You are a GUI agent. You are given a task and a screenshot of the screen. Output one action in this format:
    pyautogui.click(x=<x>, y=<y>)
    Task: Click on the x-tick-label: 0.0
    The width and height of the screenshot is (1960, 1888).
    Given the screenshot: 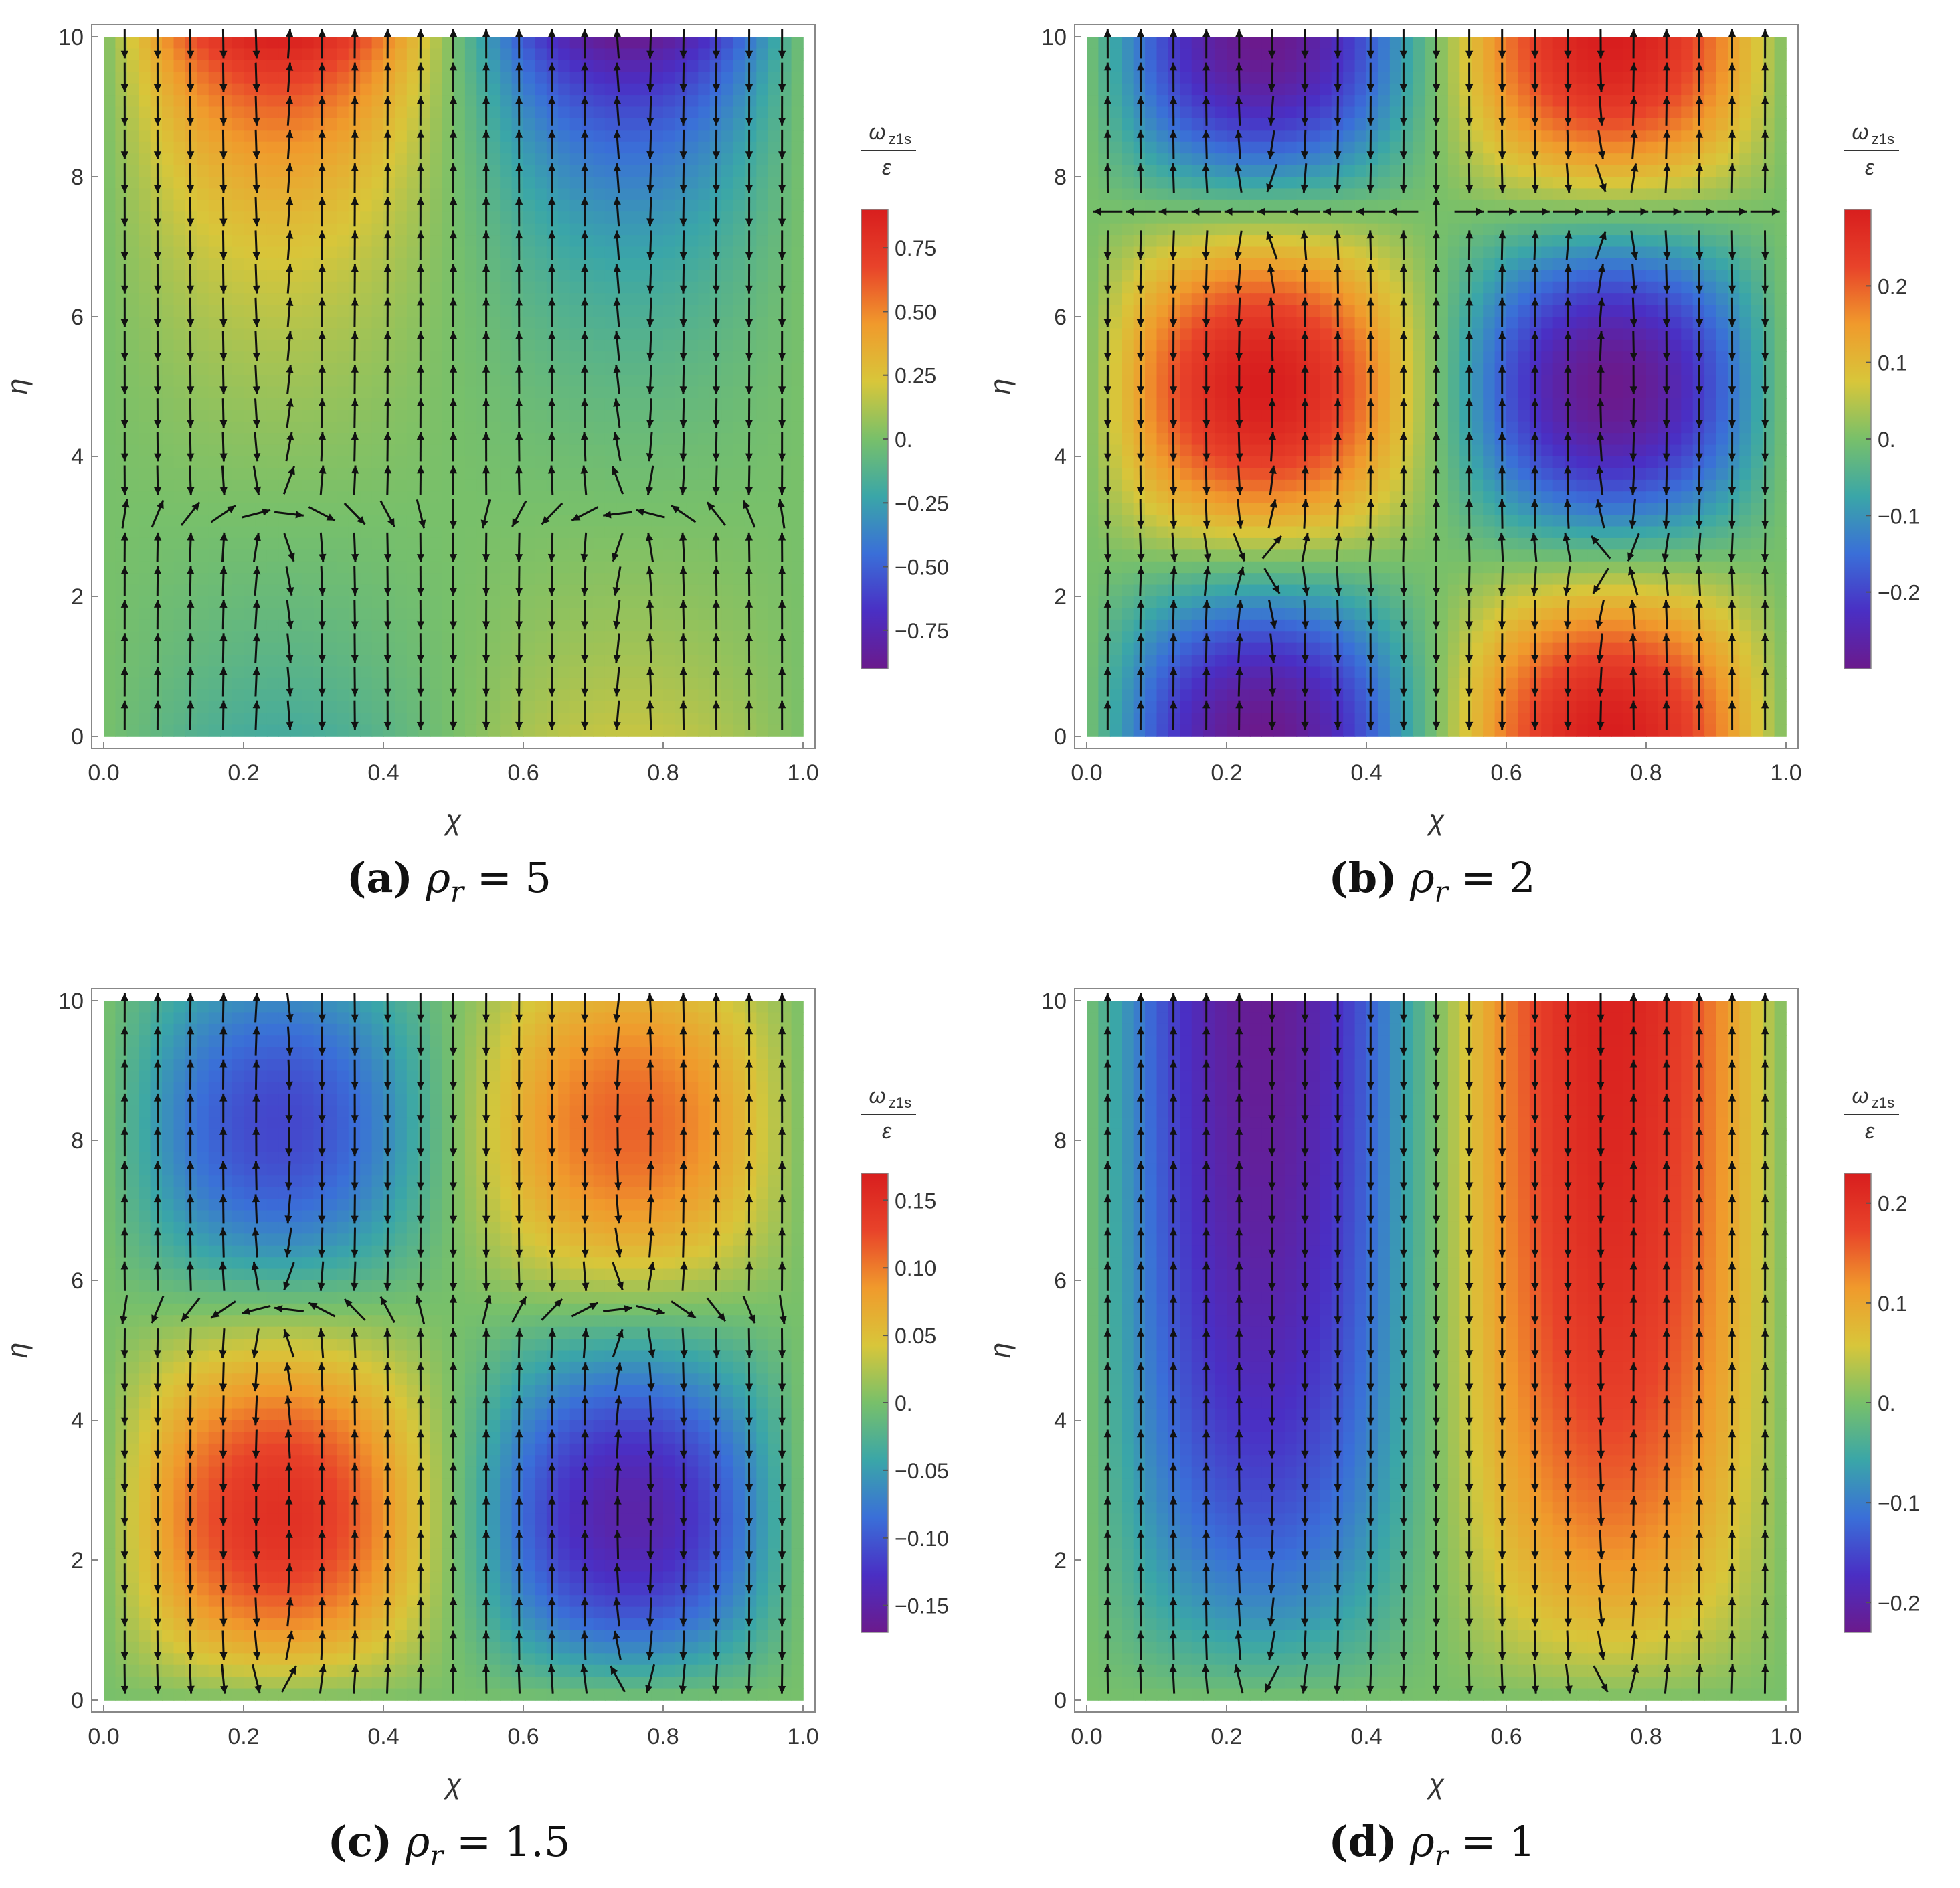 What is the action you would take?
    pyautogui.click(x=1086, y=773)
    